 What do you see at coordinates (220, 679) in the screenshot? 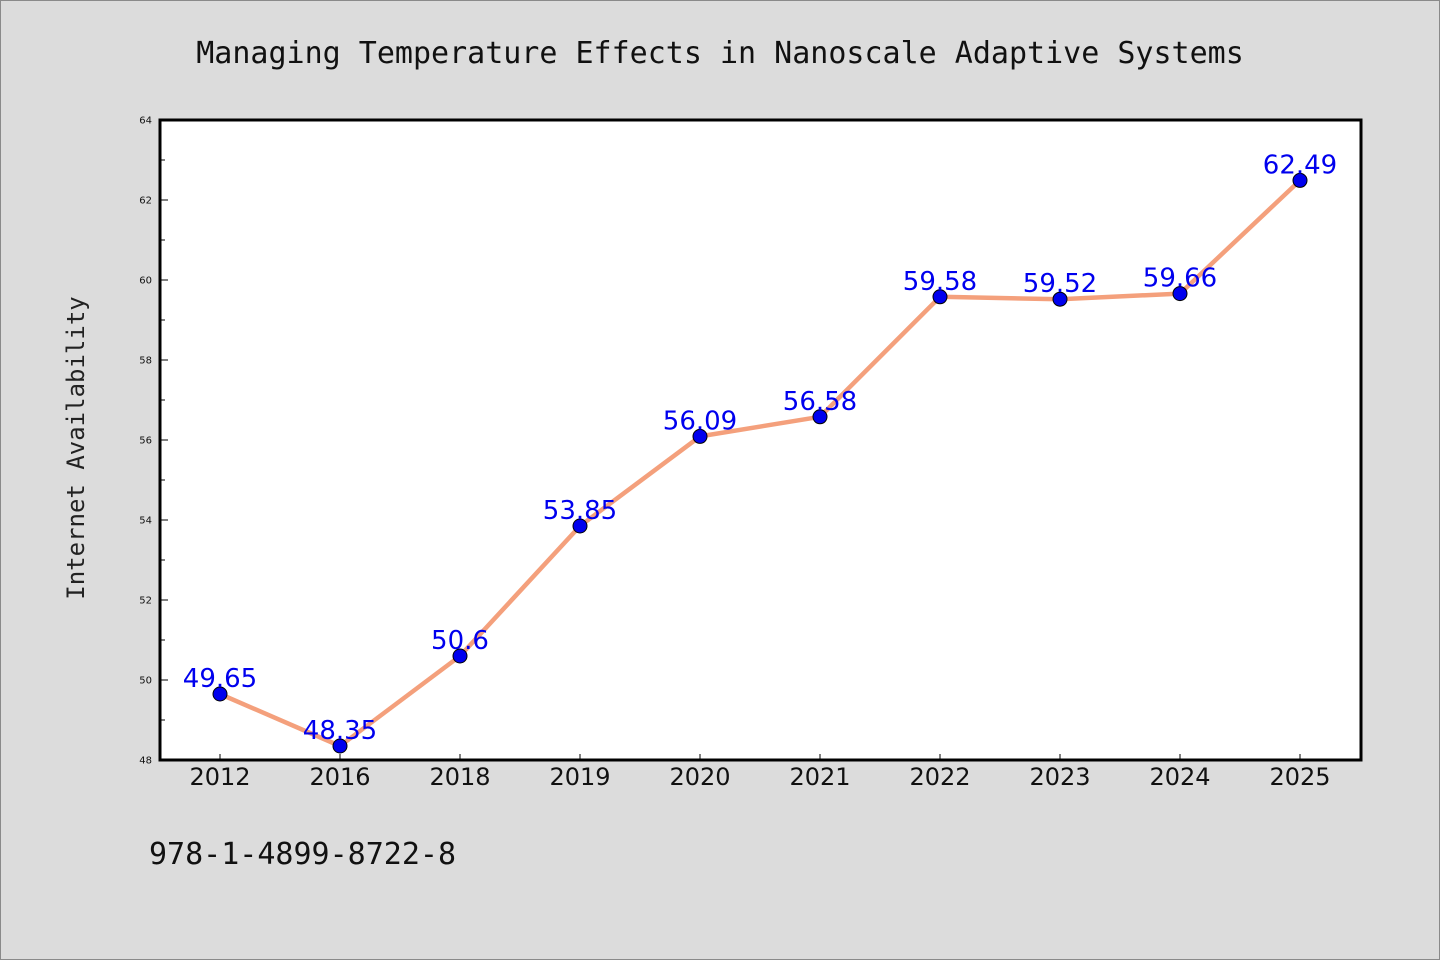
I see `data-label: 49.65` at bounding box center [220, 679].